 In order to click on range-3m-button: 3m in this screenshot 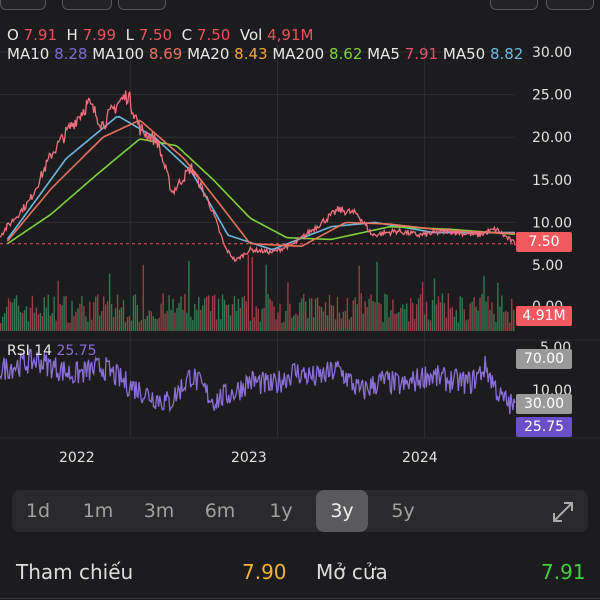, I will do `click(159, 511)`.